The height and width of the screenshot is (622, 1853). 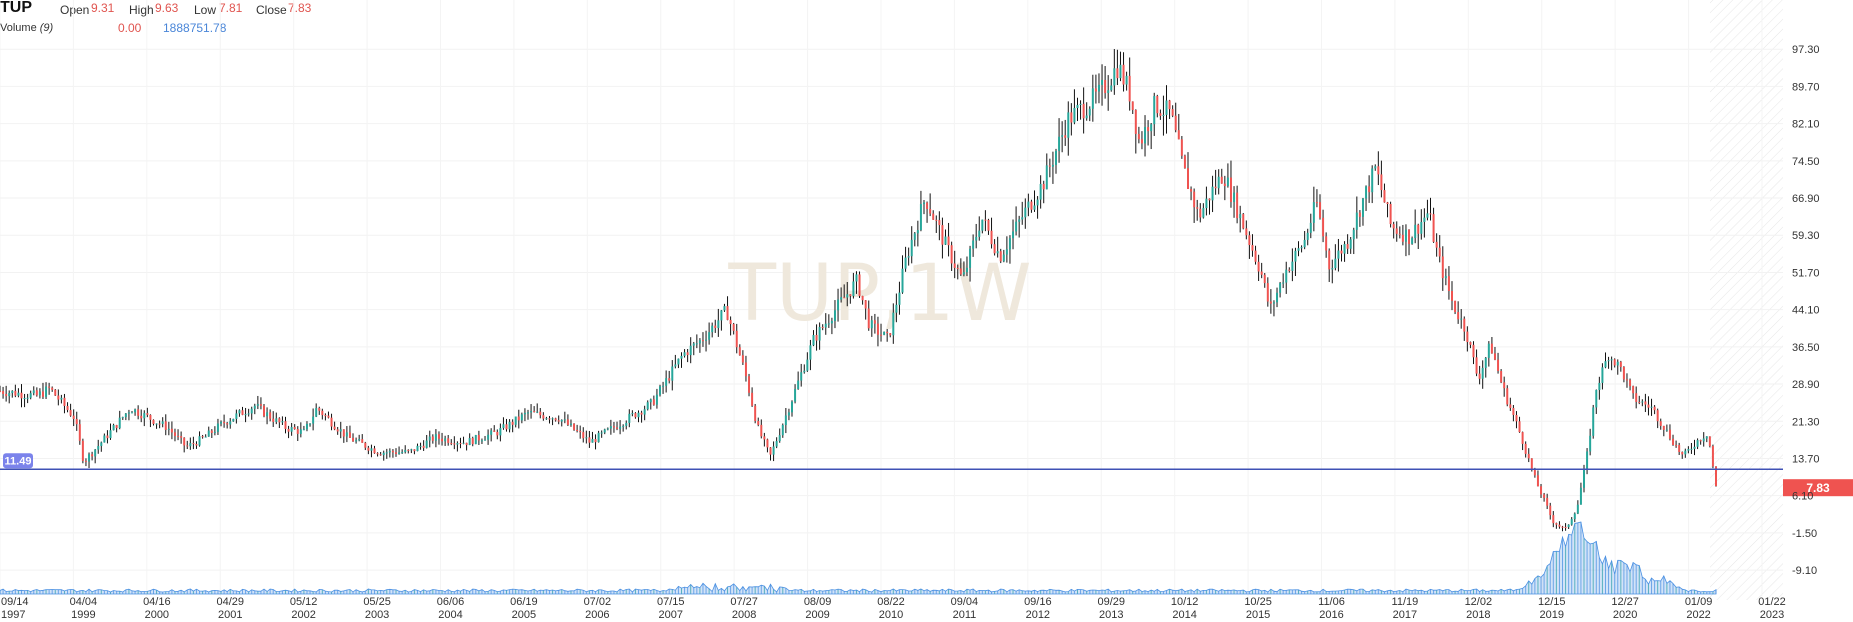 I want to click on time-tick-date: 01/22, so click(x=1772, y=602).